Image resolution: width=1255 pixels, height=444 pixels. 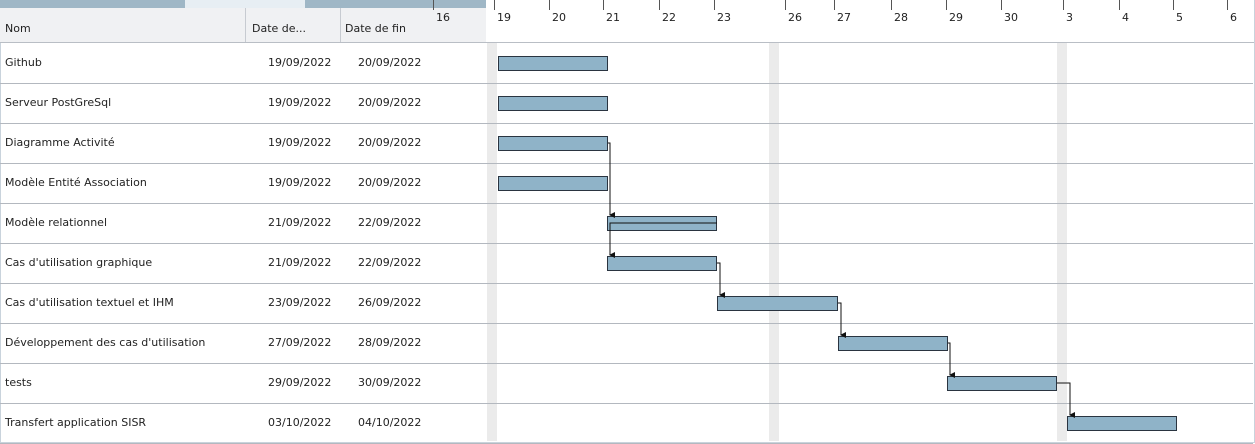 I want to click on table-header: Nom Date de... Date de fin, so click(x=243, y=21).